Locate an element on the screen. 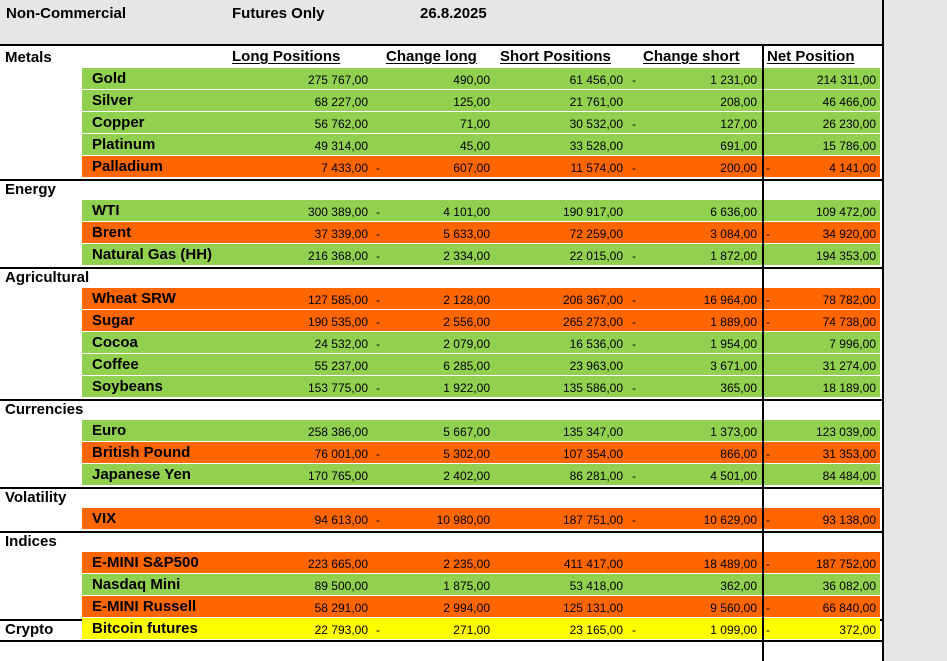 The height and width of the screenshot is (661, 947). cell-short: 61 456,00 is located at coordinates (596, 80).